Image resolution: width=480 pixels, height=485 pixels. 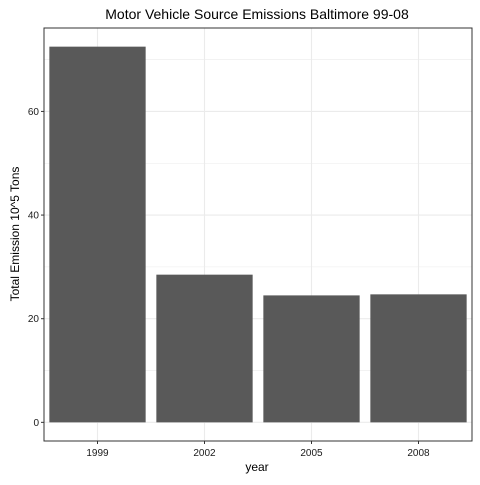 What do you see at coordinates (311, 453) in the screenshot?
I see `x-tick-label: 2005` at bounding box center [311, 453].